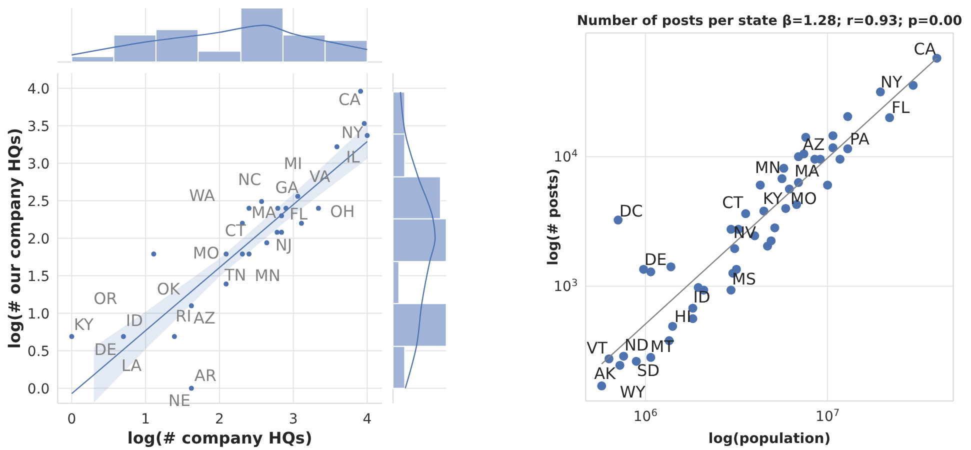 This screenshot has width=971, height=450. What do you see at coordinates (38, 126) in the screenshot?
I see `y-tick-label: 3.5` at bounding box center [38, 126].